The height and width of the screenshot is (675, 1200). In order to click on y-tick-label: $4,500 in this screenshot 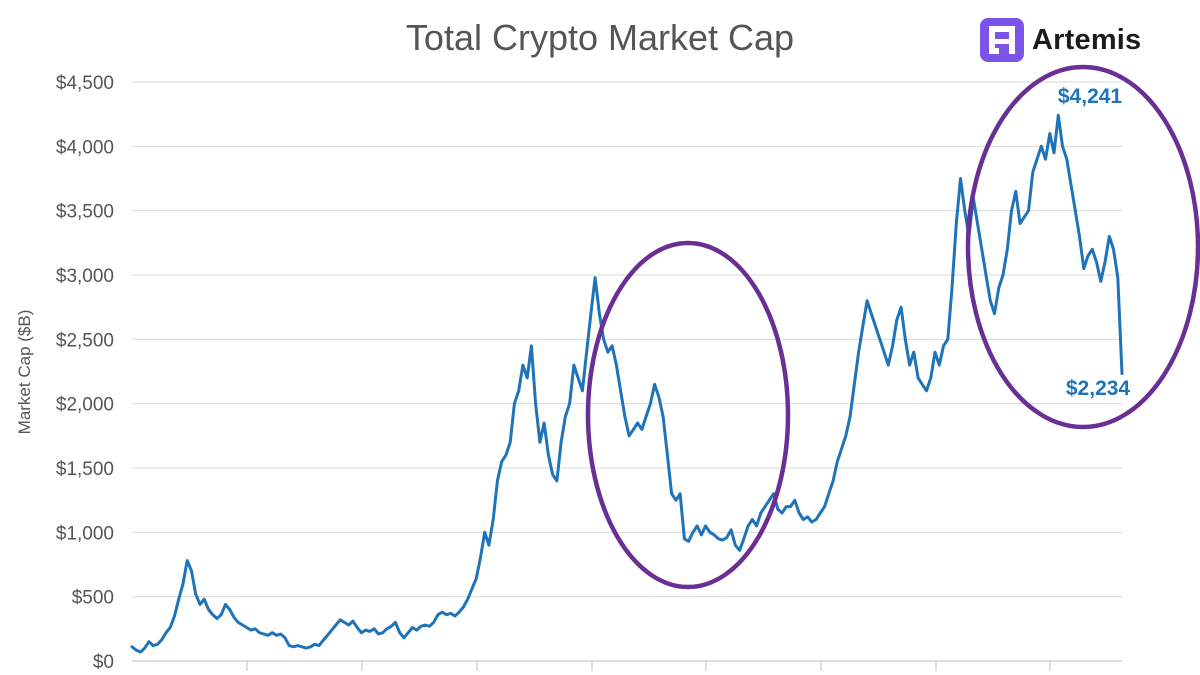, I will do `click(85, 83)`.